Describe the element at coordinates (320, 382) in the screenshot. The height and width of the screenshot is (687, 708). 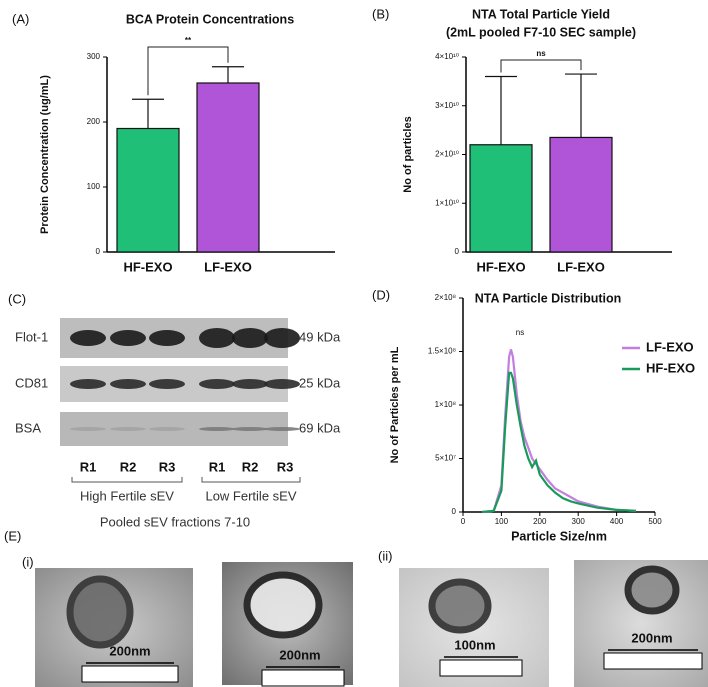
I see `blot-size-label: 25 kDa` at that location.